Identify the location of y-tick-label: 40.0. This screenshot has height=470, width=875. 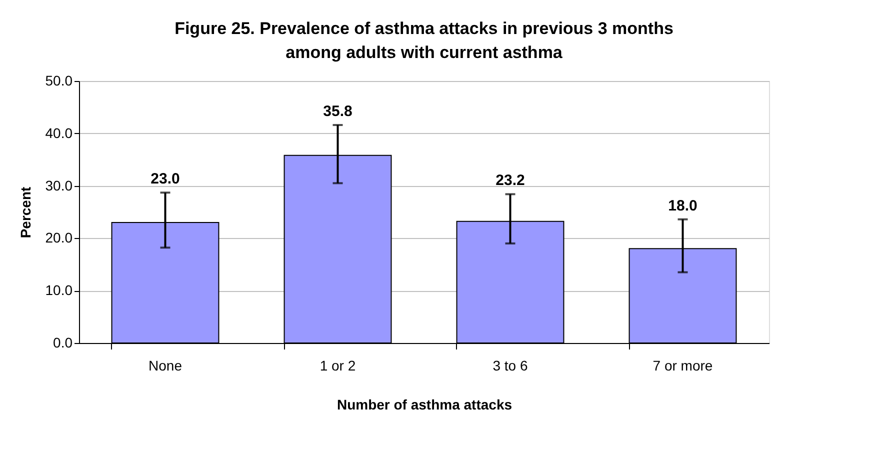
(59, 132).